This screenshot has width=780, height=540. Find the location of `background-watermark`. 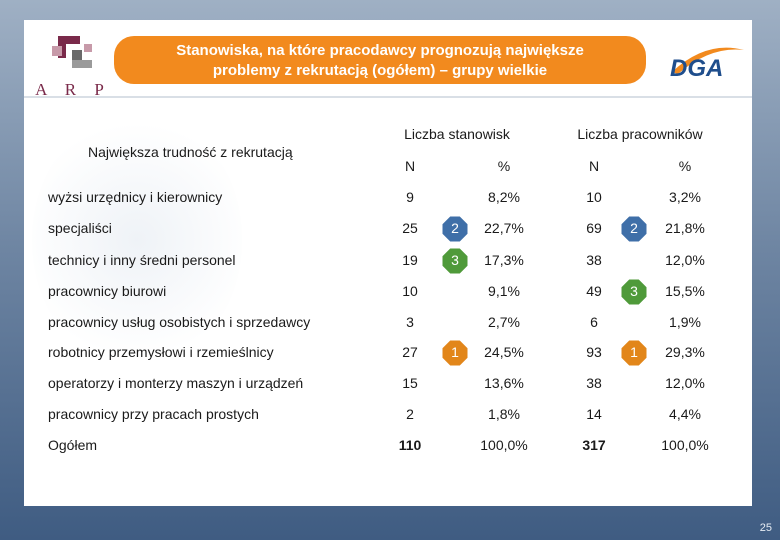

background-watermark is located at coordinates (137, 240).